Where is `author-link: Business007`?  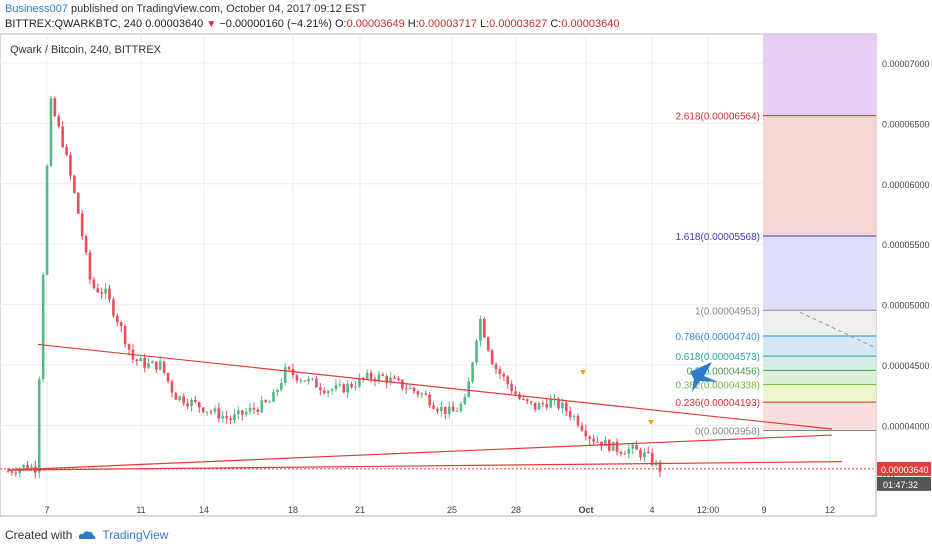
author-link: Business007 is located at coordinates (36, 9).